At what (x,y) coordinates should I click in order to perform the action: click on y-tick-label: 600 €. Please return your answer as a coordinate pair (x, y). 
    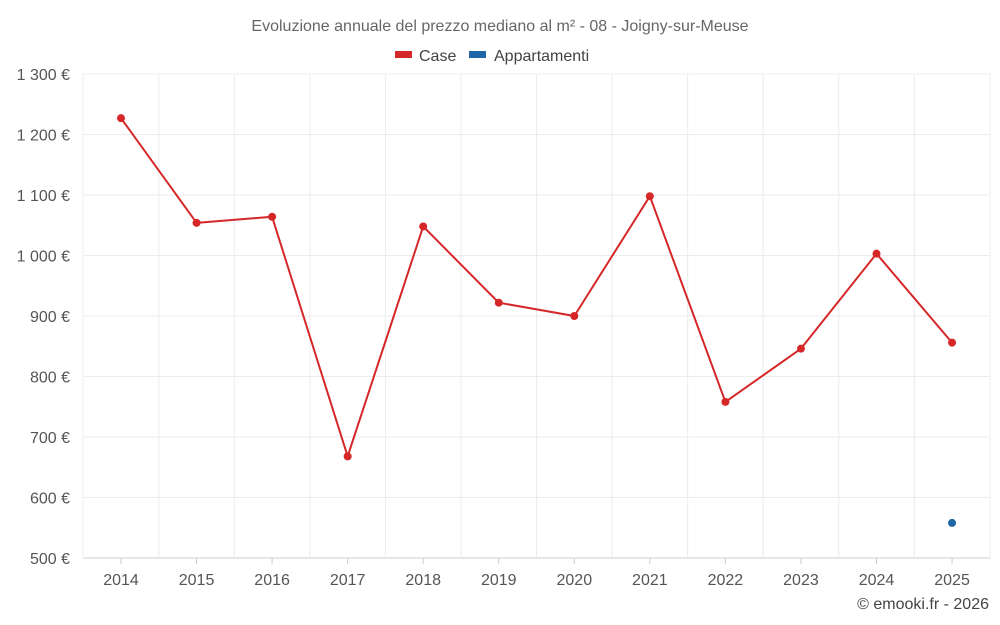
    Looking at the image, I should click on (50, 499).